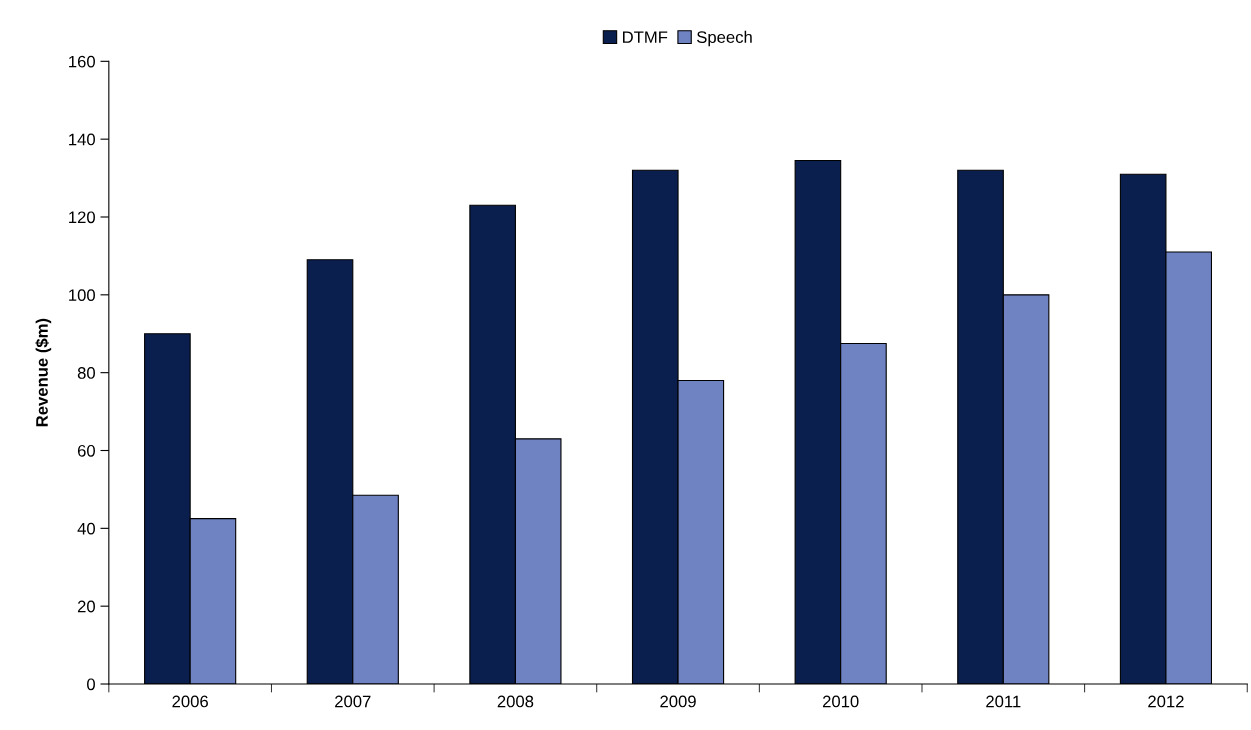 The image size is (1251, 730). I want to click on y-tick-label: 160, so click(82, 61).